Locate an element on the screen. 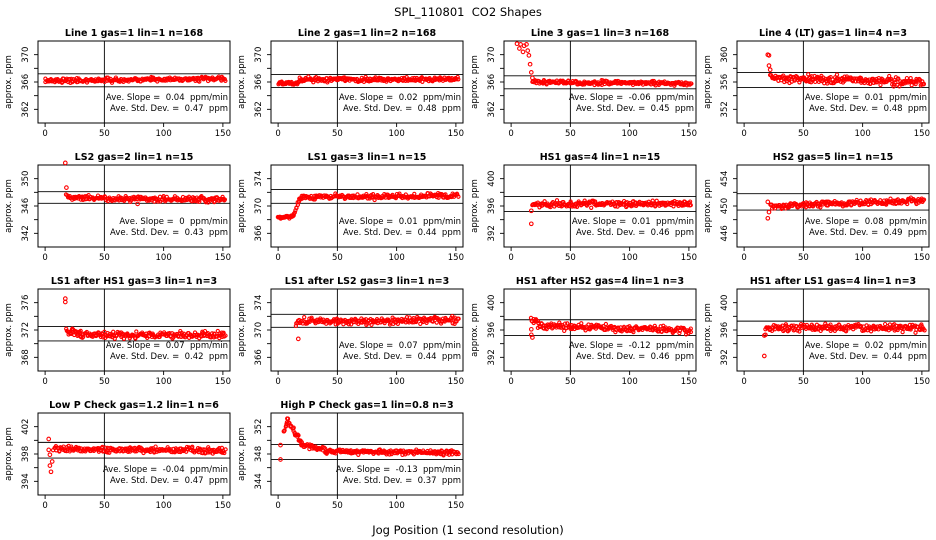 Image resolution: width=936 pixels, height=540 pixels. annotation-line: Ave. Std. Dev. = 0.45 ppm is located at coordinates (635, 109).